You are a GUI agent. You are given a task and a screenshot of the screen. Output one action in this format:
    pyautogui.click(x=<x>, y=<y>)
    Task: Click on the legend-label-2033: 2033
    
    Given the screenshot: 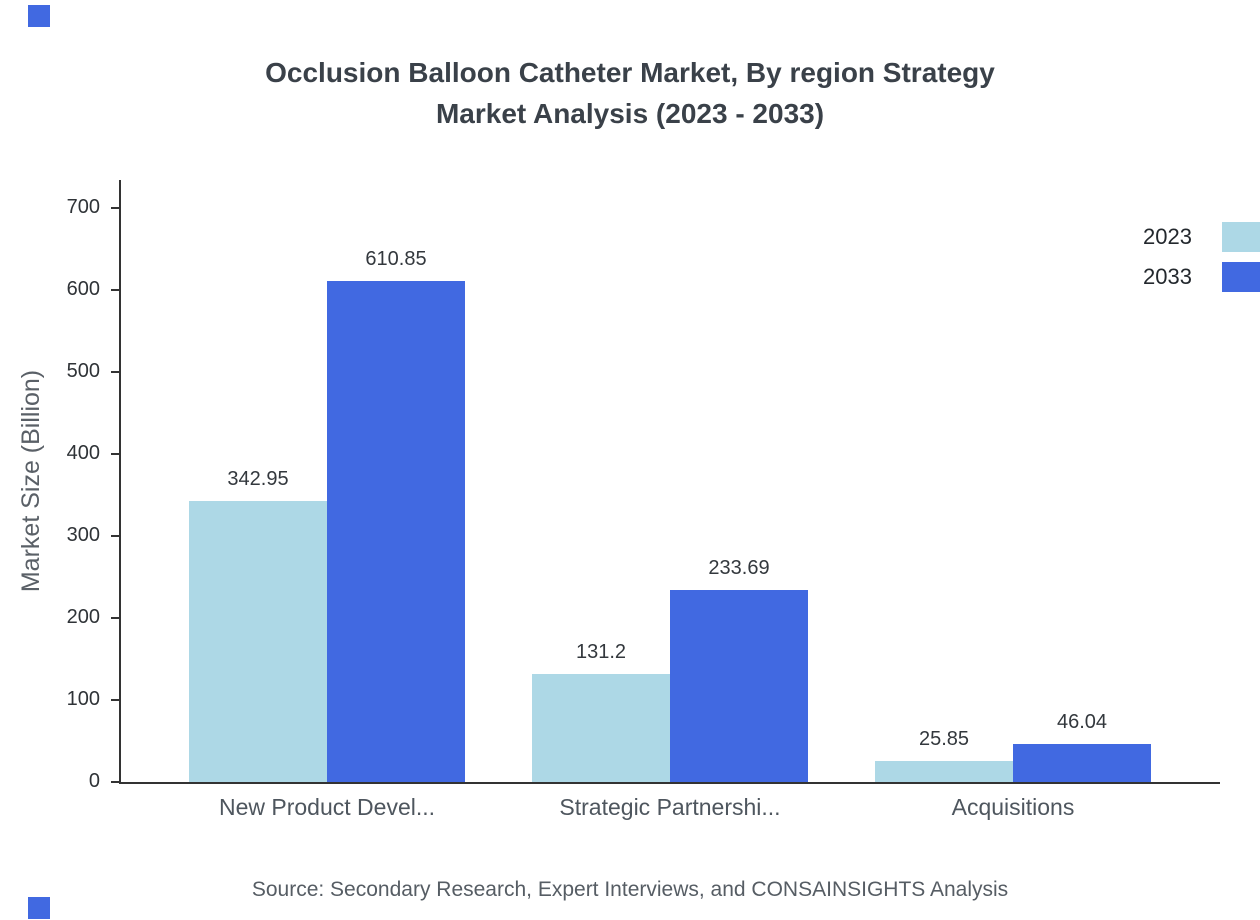 What is the action you would take?
    pyautogui.click(x=1167, y=276)
    